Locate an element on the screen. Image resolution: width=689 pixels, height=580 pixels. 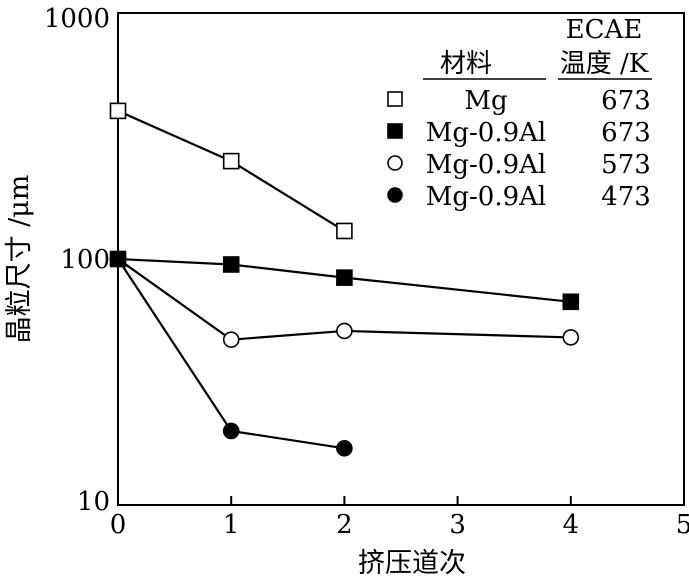
legend-material: Mg is located at coordinates (485, 101).